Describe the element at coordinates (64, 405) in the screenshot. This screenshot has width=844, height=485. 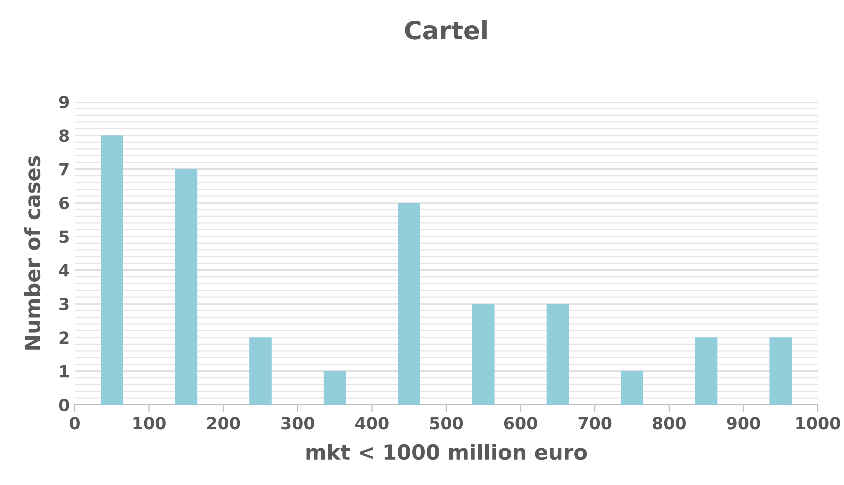
I see `y-tick-label: 0` at that location.